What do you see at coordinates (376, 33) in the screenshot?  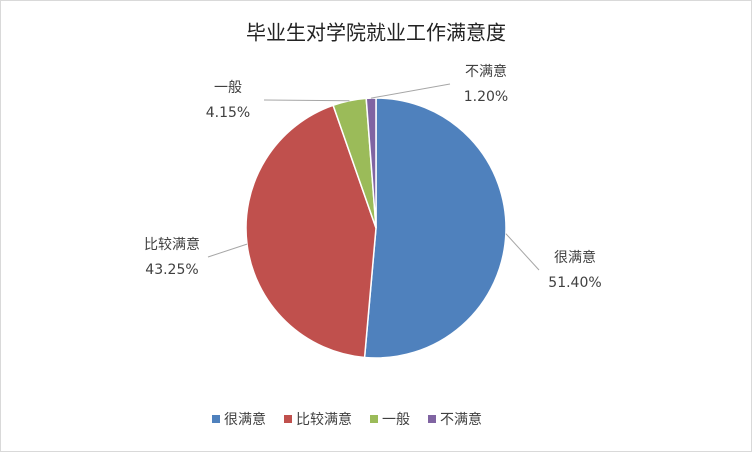 I see `chart-title: 毕业生对学院就业工作满意度` at bounding box center [376, 33].